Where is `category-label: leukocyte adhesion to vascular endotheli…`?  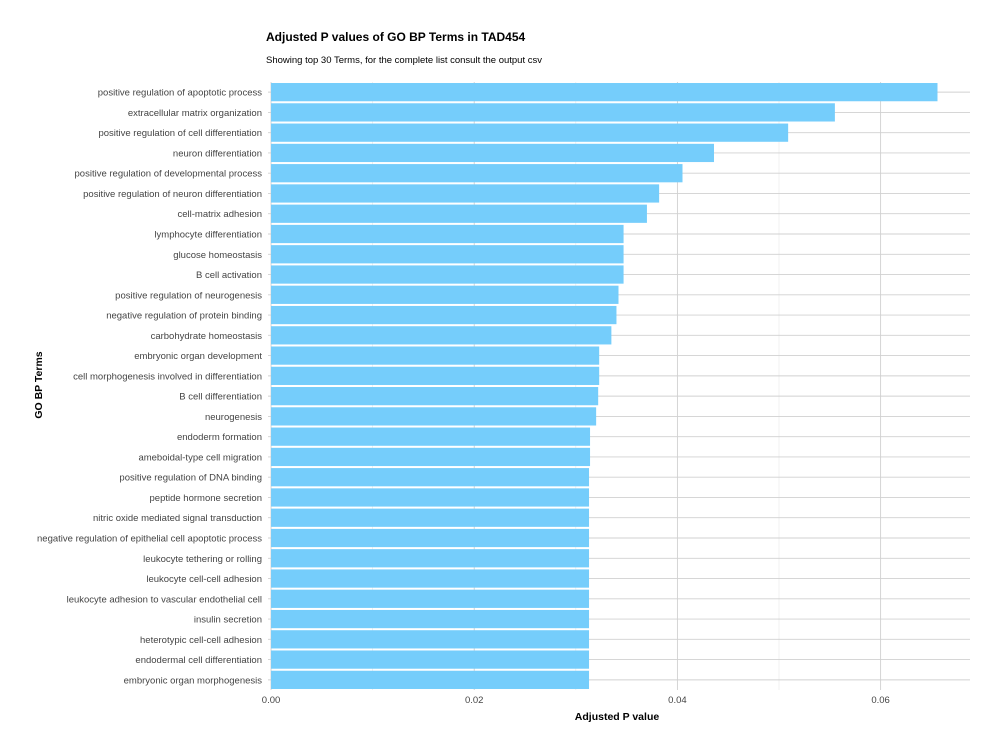
category-label: leukocyte adhesion to vascular endotheli… is located at coordinates (164, 599).